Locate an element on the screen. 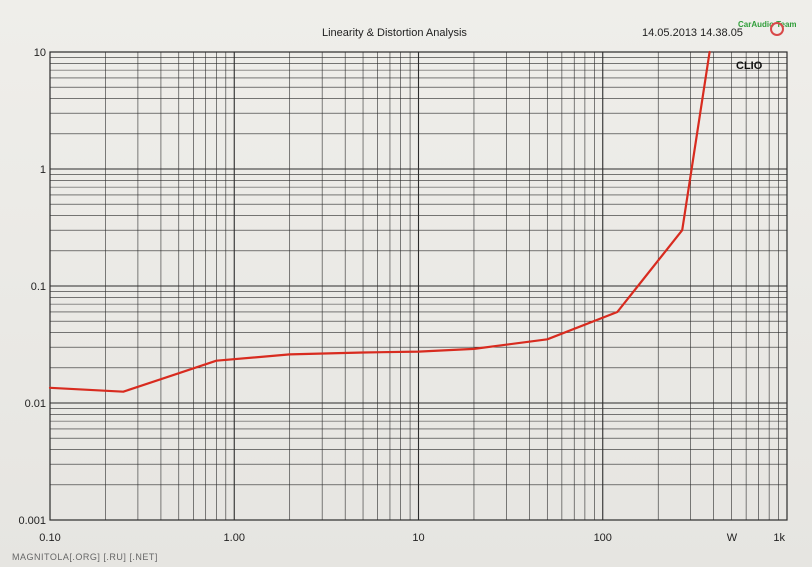 This screenshot has height=567, width=812. y-tick-label: 10 is located at coordinates (40, 53).